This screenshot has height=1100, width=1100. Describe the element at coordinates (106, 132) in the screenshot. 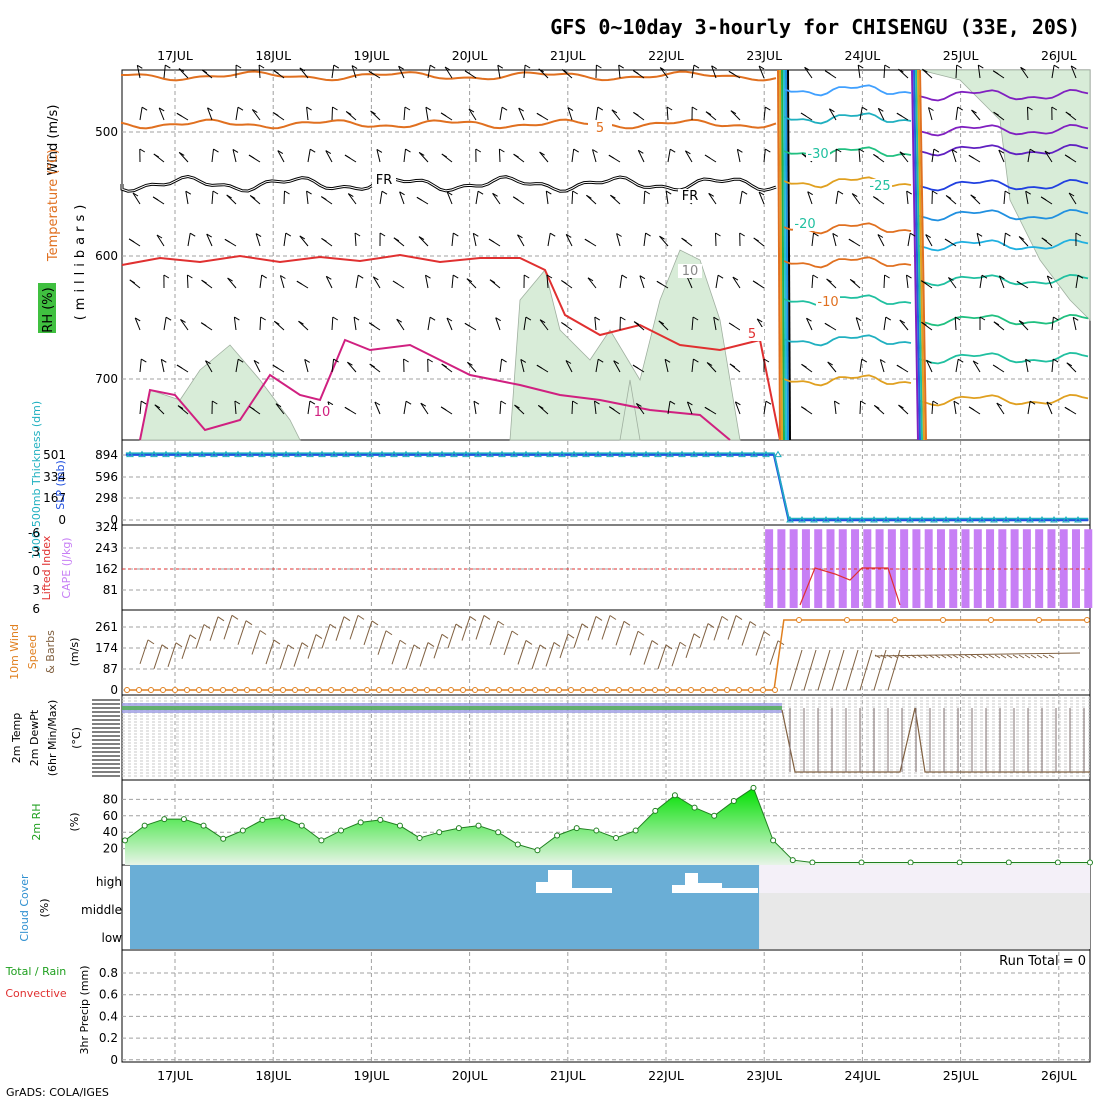

I see `pressure-tick: 500` at that location.